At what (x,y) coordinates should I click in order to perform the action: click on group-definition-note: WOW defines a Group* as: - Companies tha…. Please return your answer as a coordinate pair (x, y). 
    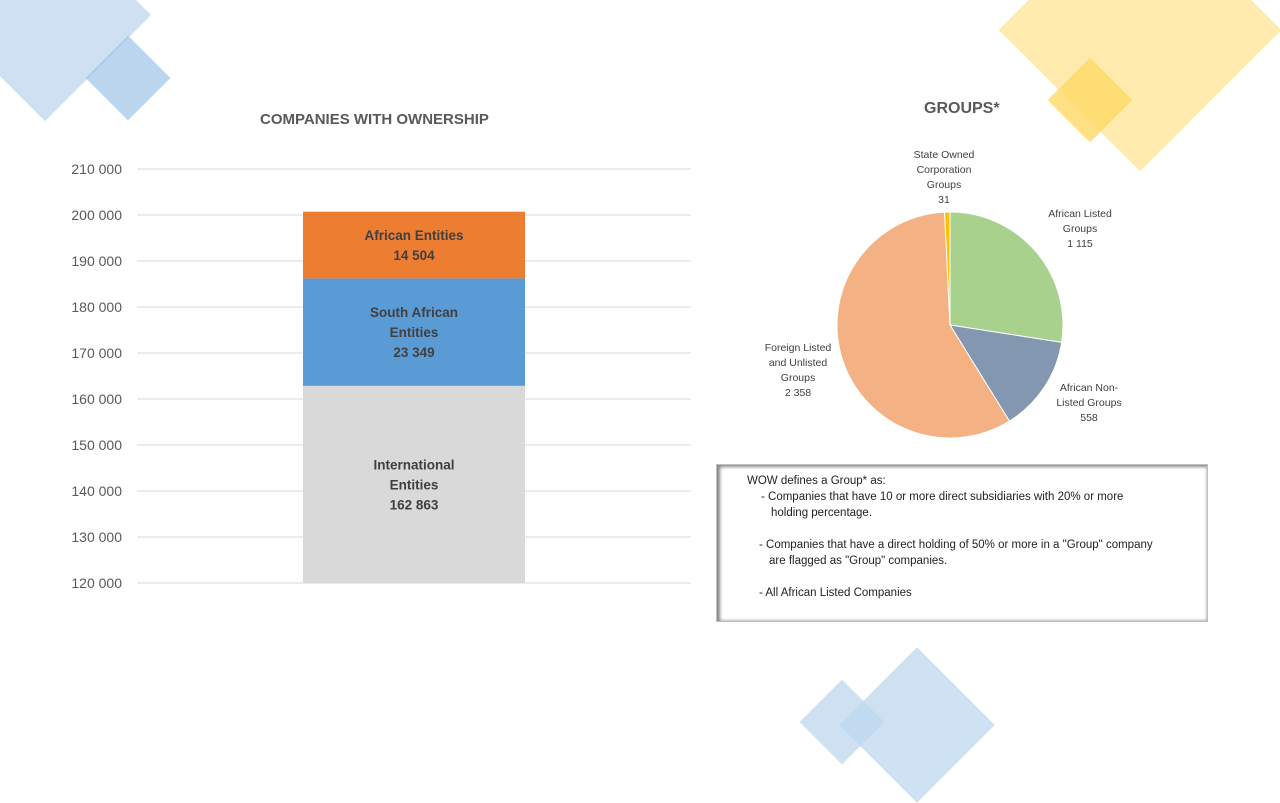
    Looking at the image, I should click on (962, 543).